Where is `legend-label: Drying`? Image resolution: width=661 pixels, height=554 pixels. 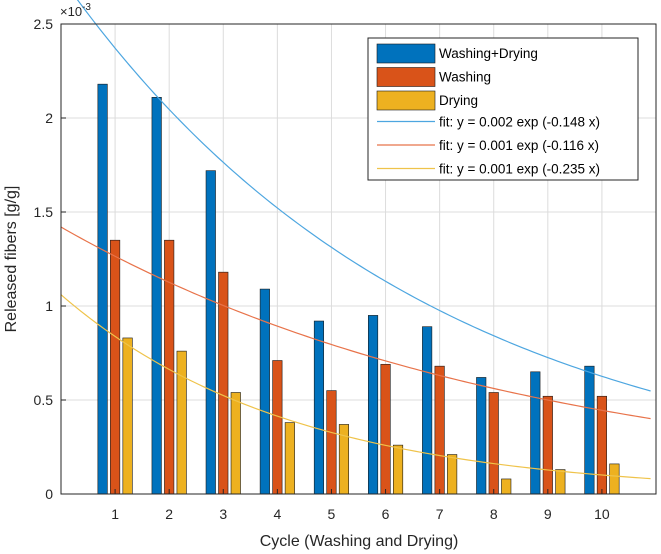 legend-label: Drying is located at coordinates (458, 100).